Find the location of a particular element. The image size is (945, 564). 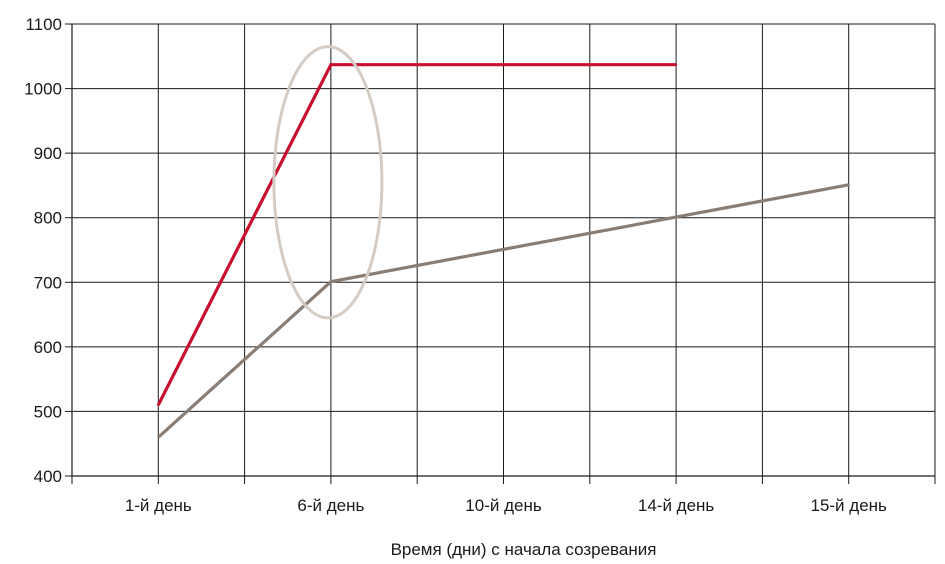

y-tick-label: 900 is located at coordinates (48, 153).